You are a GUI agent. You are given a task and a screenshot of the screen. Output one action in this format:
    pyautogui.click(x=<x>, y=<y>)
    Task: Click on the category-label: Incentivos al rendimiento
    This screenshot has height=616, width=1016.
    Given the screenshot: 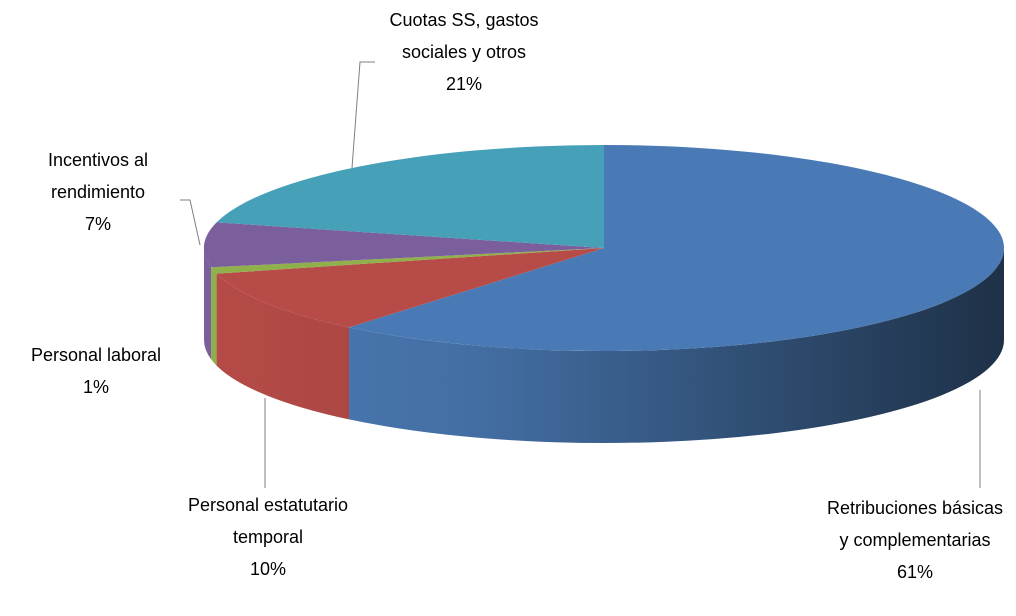 What is the action you would take?
    pyautogui.click(x=98, y=176)
    